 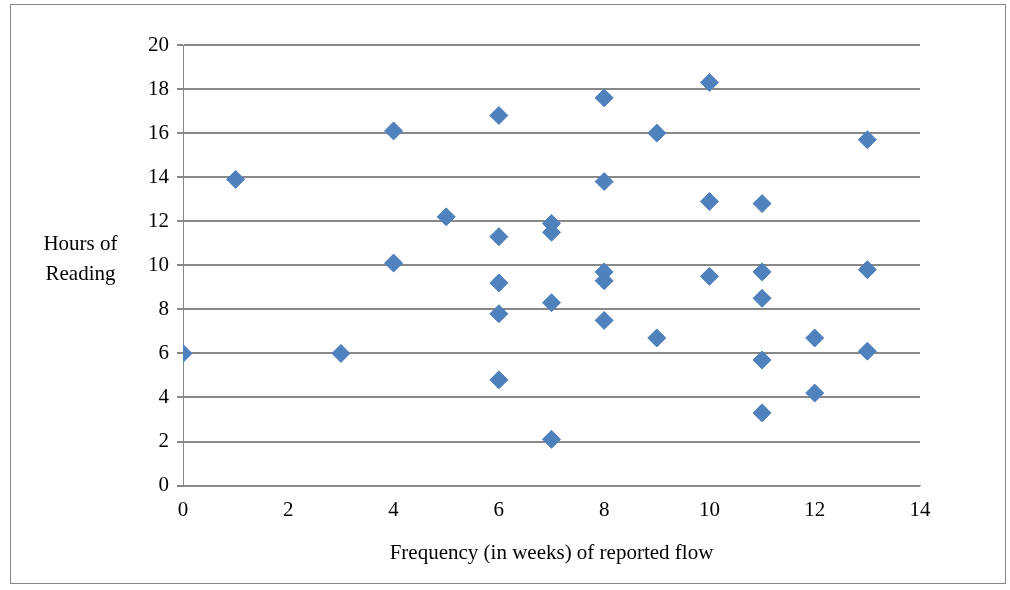 What do you see at coordinates (499, 508) in the screenshot?
I see `x-tick-label: 6` at bounding box center [499, 508].